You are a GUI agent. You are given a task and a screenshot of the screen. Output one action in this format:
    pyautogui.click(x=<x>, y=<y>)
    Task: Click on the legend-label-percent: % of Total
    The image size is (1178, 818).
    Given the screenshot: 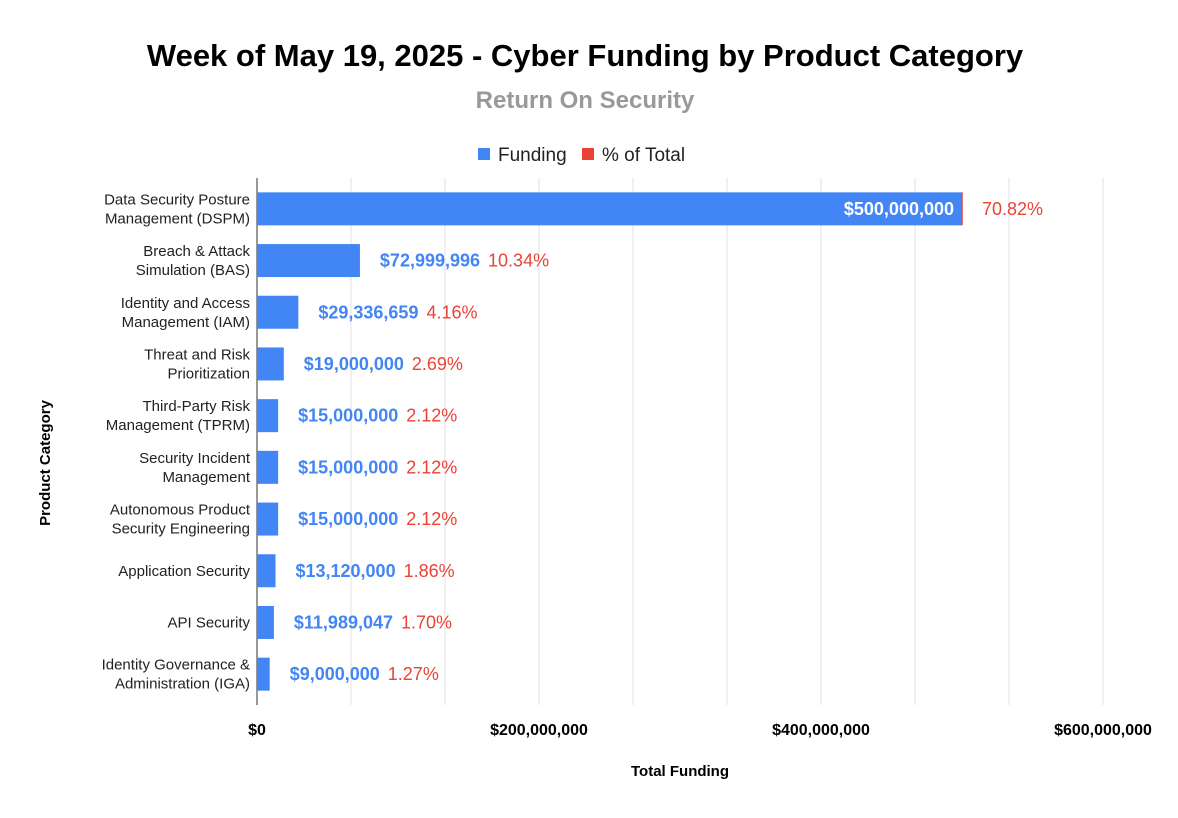 What is the action you would take?
    pyautogui.click(x=643, y=155)
    